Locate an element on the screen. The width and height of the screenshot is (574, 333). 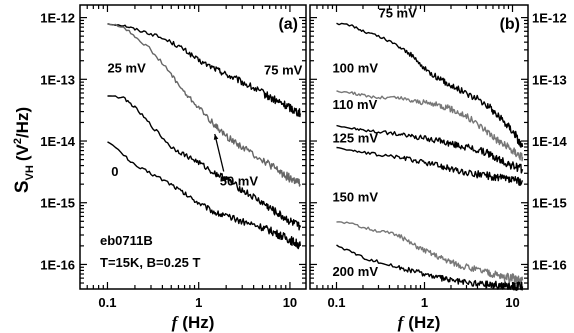
series-line-100-mv is located at coordinates (430, 126).